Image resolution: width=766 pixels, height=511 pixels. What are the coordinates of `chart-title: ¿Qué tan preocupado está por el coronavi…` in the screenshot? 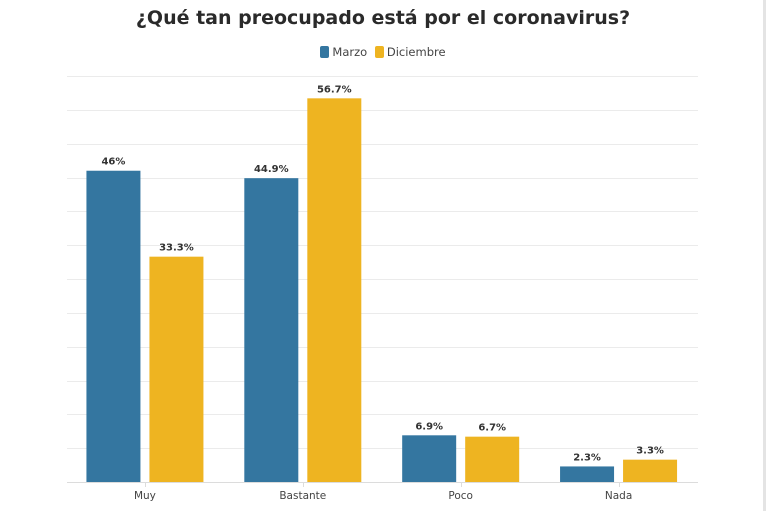 It's located at (383, 18).